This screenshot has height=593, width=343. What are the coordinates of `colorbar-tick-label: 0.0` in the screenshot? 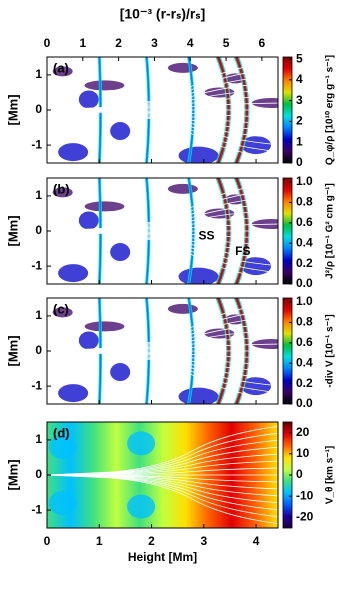 It's located at (304, 283).